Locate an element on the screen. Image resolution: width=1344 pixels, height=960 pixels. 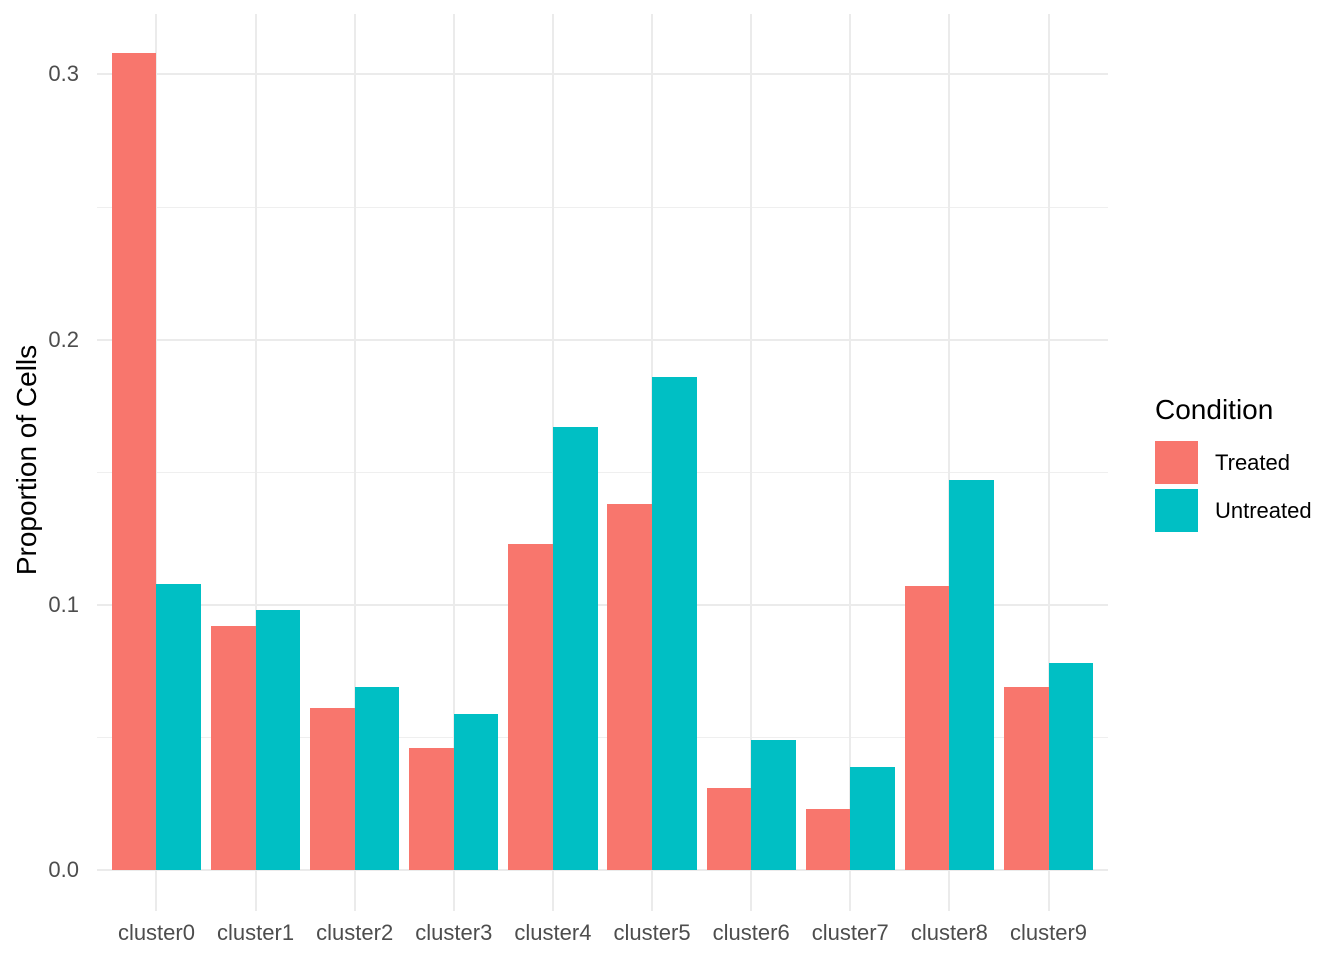
bar-untreated-cluster8 is located at coordinates (971, 675).